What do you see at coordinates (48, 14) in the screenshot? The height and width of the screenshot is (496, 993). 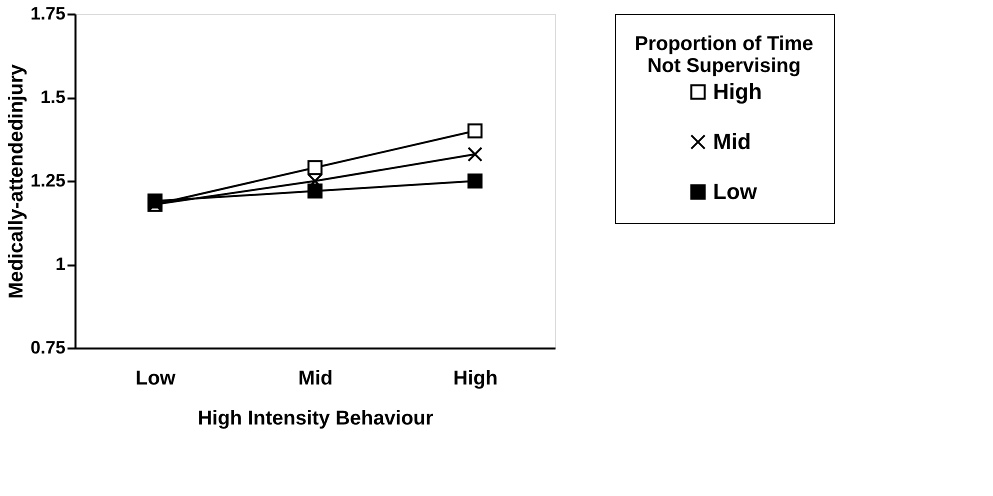 I see `y-tick-label: 1.75` at bounding box center [48, 14].